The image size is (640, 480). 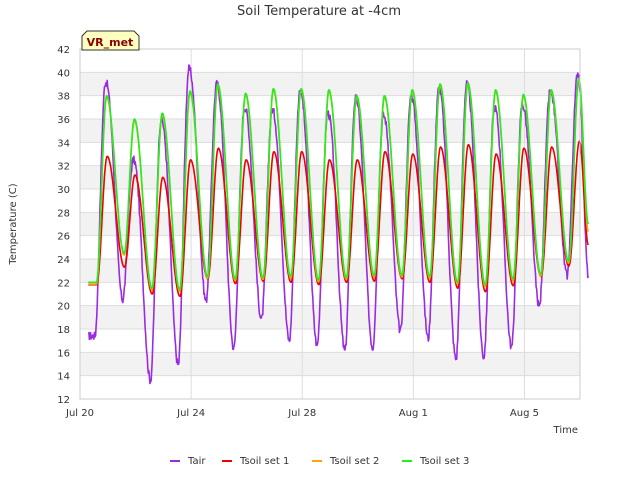 I want to click on y-tick-label: 38, so click(x=63, y=97).